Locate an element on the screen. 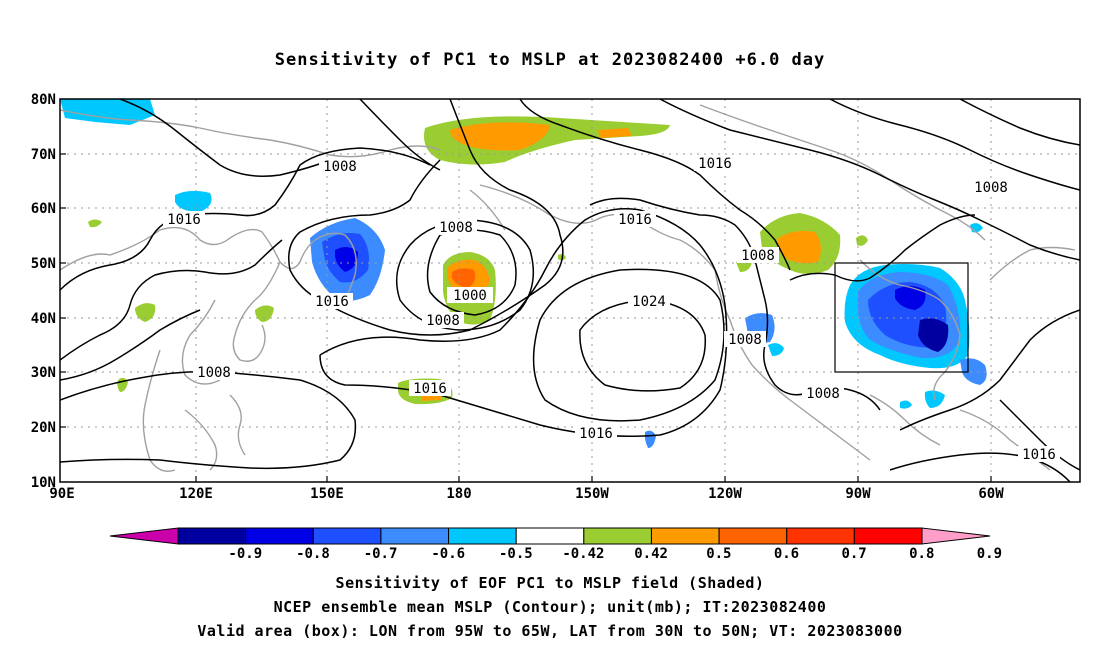  lat-label: 60N is located at coordinates (43, 209).